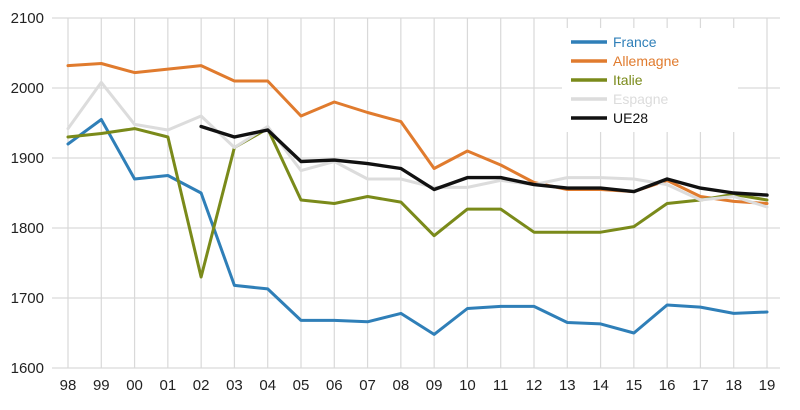  What do you see at coordinates (367, 385) in the screenshot?
I see `x-tick-label: 07` at bounding box center [367, 385].